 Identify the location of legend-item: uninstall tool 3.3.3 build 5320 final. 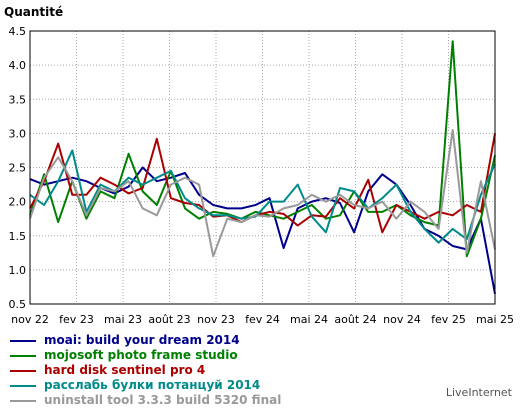
(145, 400).